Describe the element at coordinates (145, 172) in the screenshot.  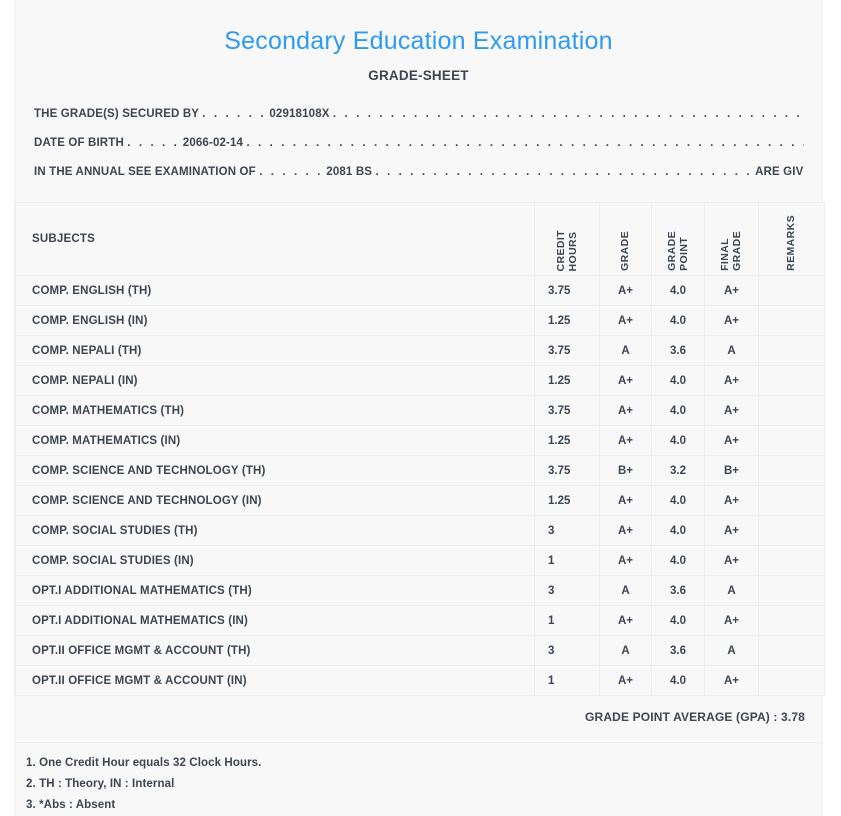
I see `info-label-exam-year: IN THE ANNUAL SEE EXAMINATION OF` at that location.